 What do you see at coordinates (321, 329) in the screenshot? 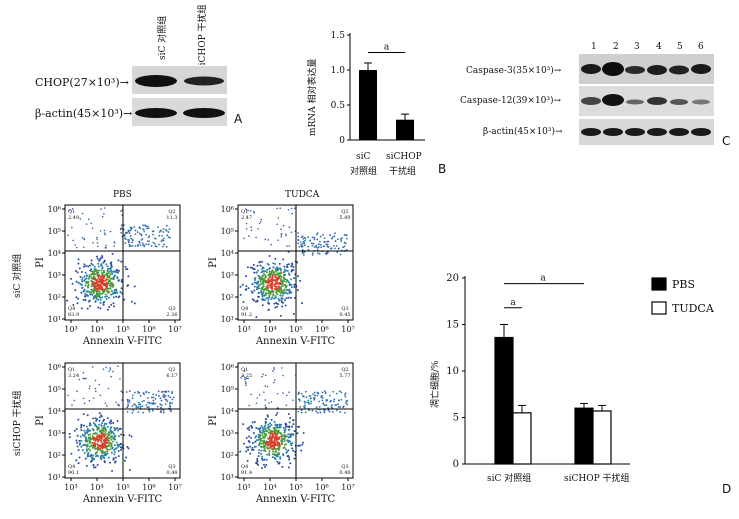
I see `x-tick-label: 10⁶` at bounding box center [321, 329].